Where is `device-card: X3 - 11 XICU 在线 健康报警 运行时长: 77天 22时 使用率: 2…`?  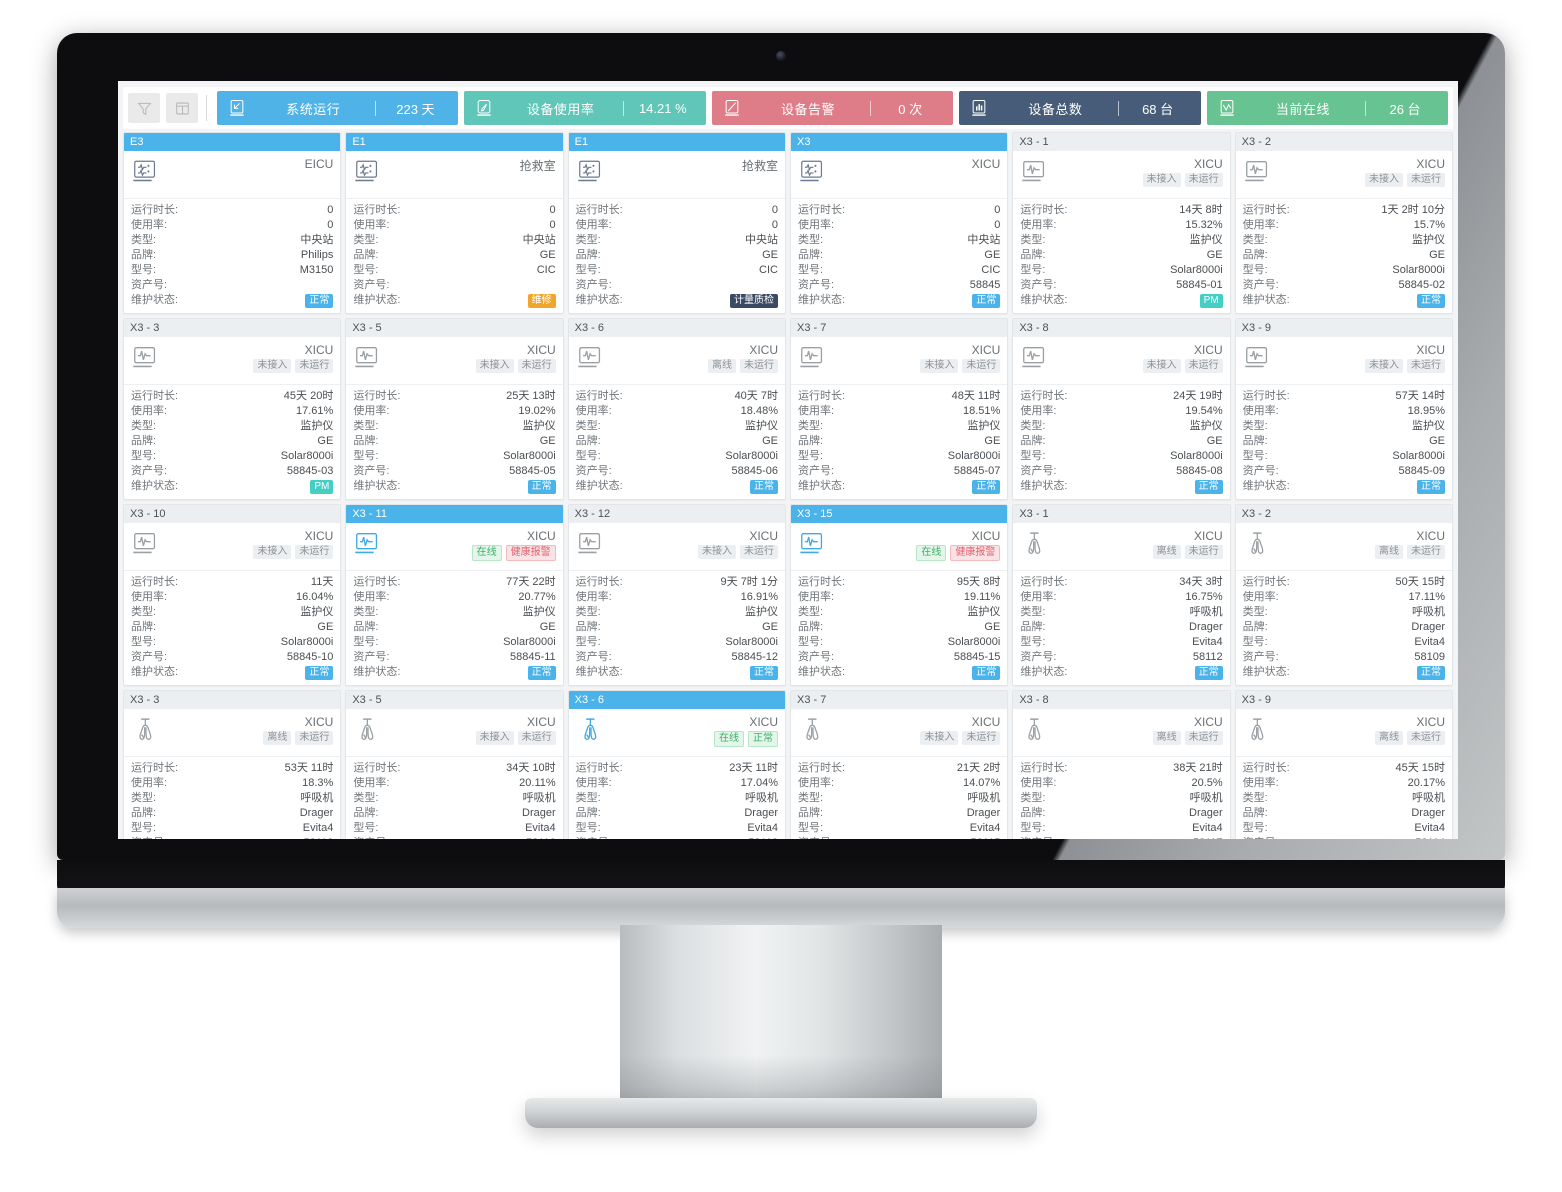 device-card: X3 - 11 XICU 在线 健康报警 运行时长: 77天 22时 使用率: 2… is located at coordinates (454, 595).